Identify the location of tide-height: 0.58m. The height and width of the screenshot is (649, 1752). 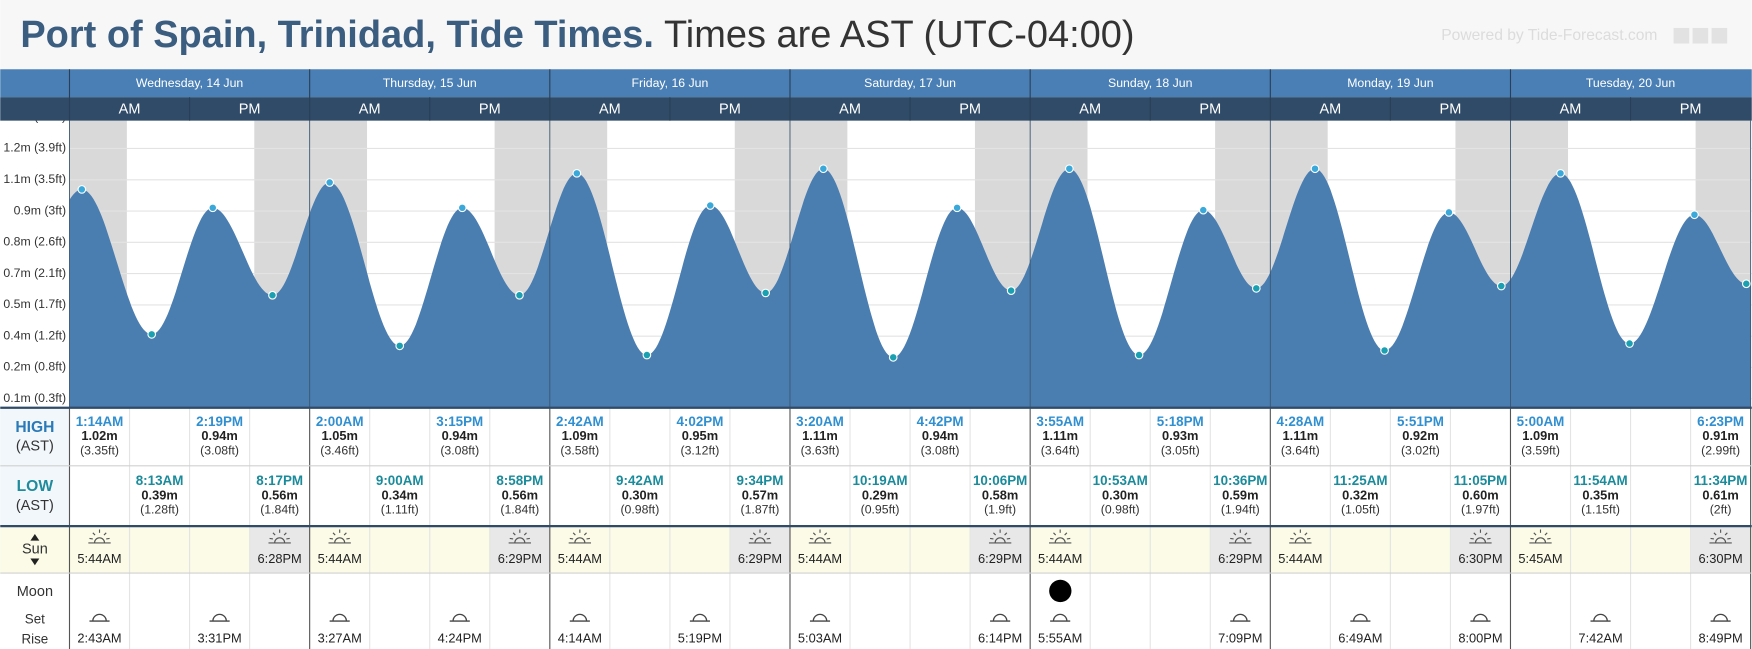
(1000, 494).